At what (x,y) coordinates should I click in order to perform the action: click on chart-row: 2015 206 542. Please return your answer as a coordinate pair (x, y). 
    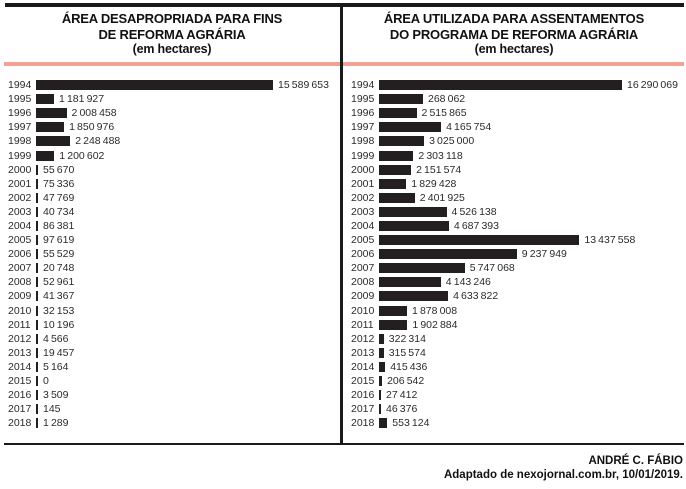
    Looking at the image, I should click on (517, 381).